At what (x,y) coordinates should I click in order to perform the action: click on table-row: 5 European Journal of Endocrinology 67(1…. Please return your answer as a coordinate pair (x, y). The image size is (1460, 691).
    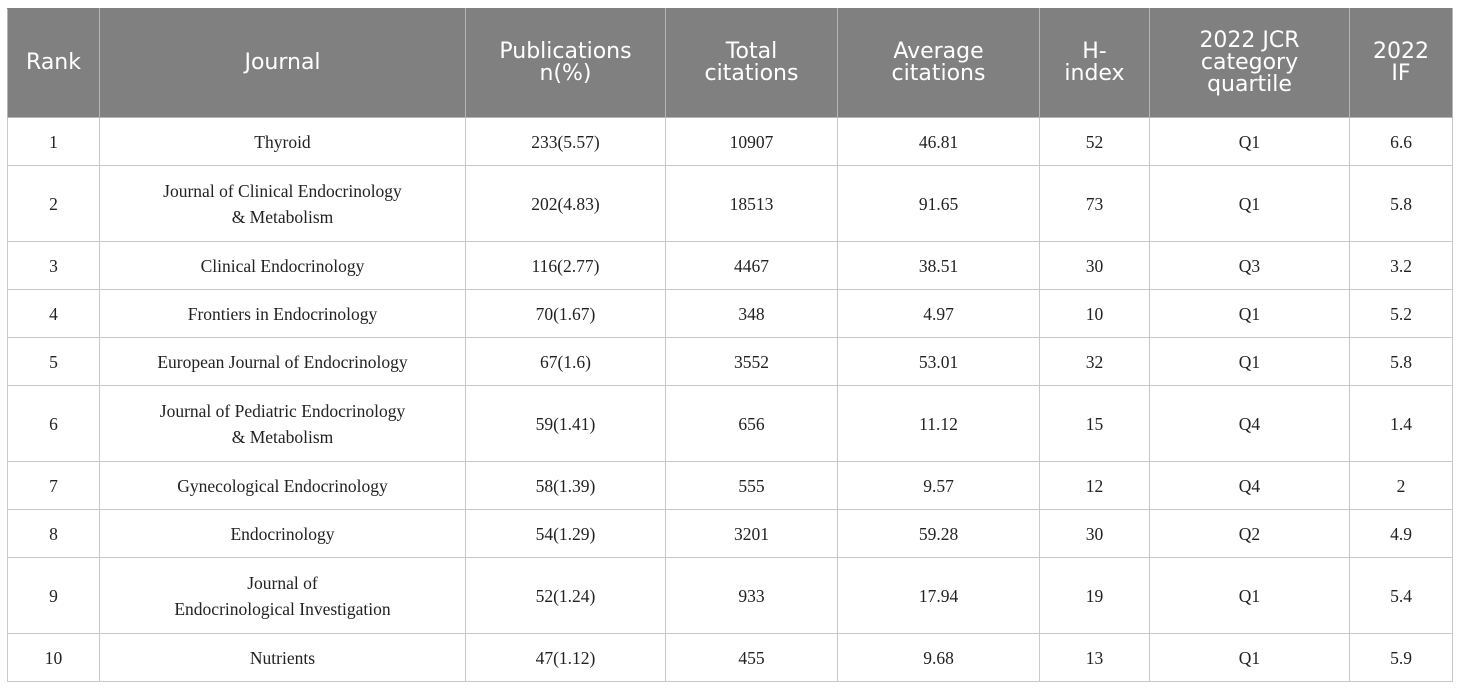
    Looking at the image, I should click on (730, 361).